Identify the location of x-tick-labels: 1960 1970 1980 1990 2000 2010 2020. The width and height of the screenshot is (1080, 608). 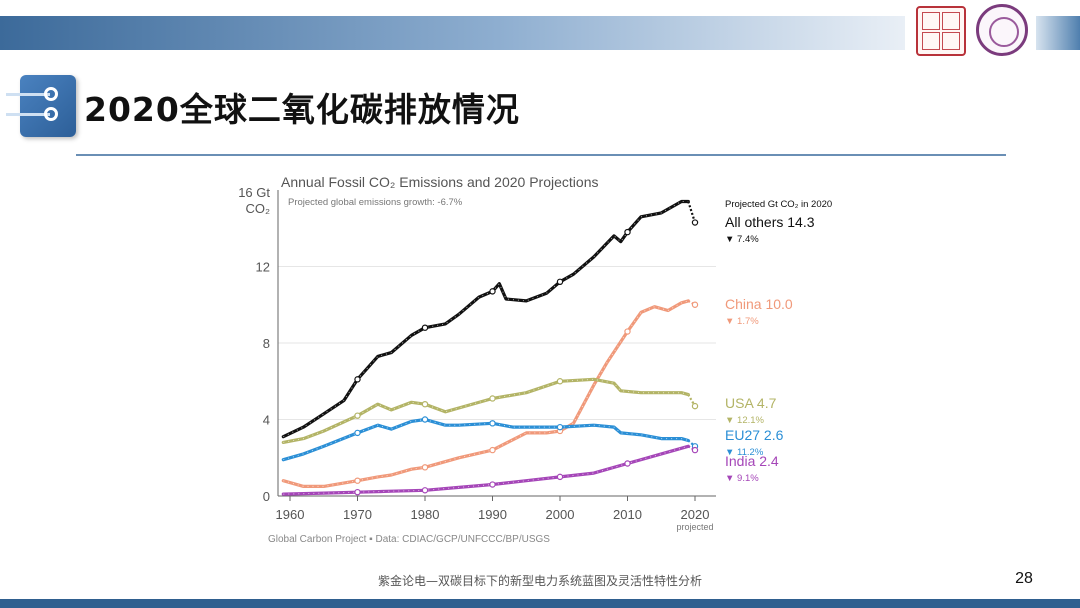
(493, 509).